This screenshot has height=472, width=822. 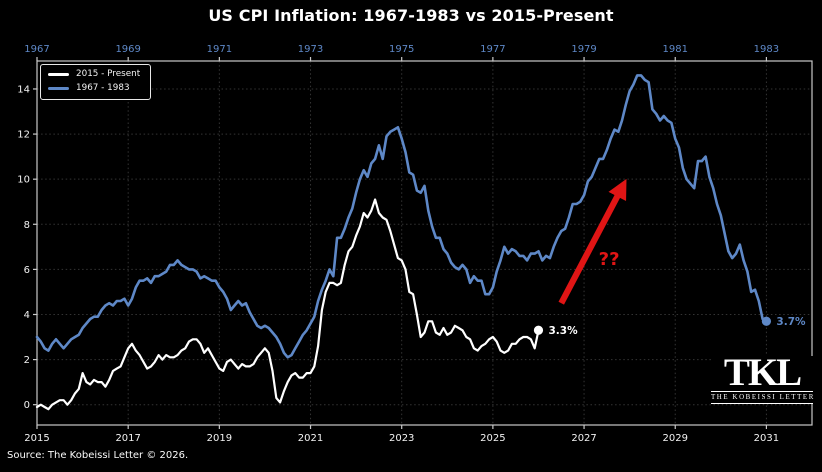 What do you see at coordinates (23, 180) in the screenshot?
I see `y-tick-label: 10` at bounding box center [23, 180].